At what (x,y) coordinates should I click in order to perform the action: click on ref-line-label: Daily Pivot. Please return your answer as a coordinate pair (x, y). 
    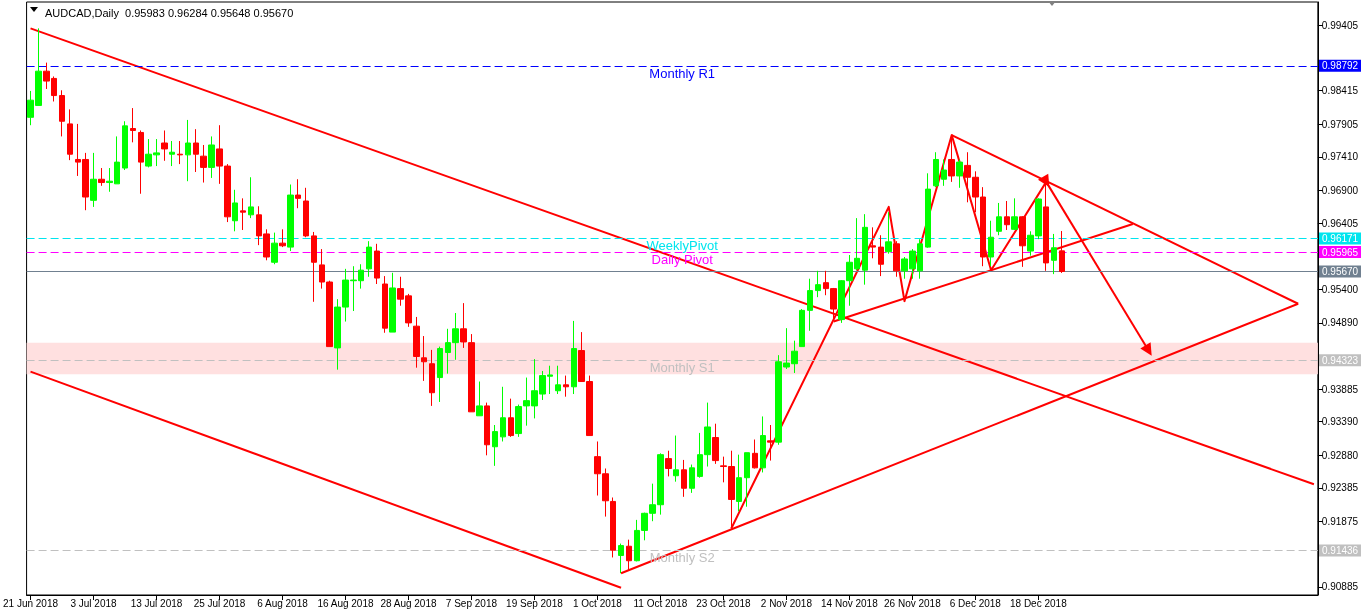
    Looking at the image, I should click on (682, 260).